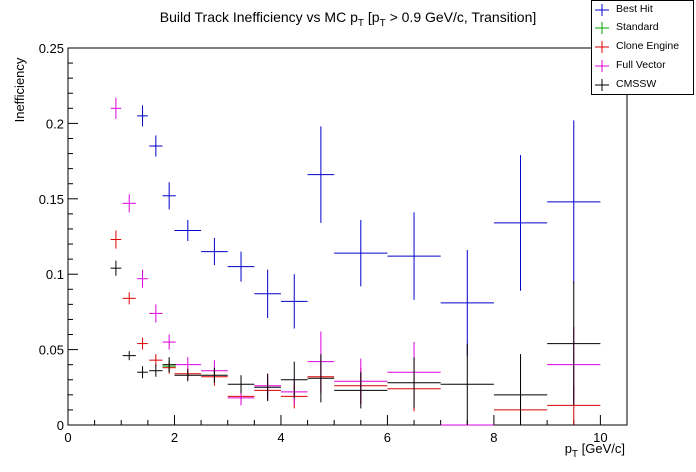 The height and width of the screenshot is (472, 696). What do you see at coordinates (19, 89) in the screenshot?
I see `y-axis-label: Inefficiency` at bounding box center [19, 89].